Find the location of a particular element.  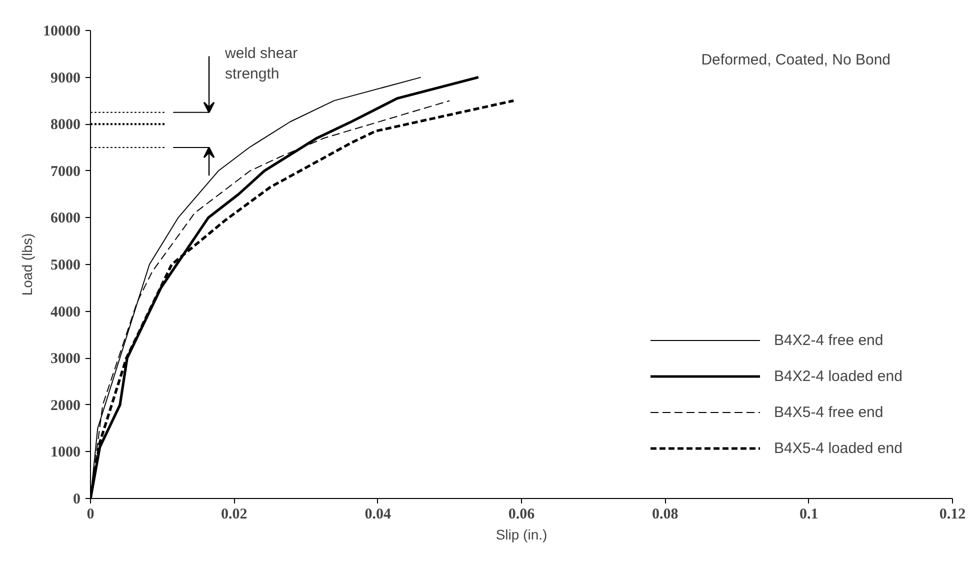

x-tick-label: 0.1 is located at coordinates (808, 514).